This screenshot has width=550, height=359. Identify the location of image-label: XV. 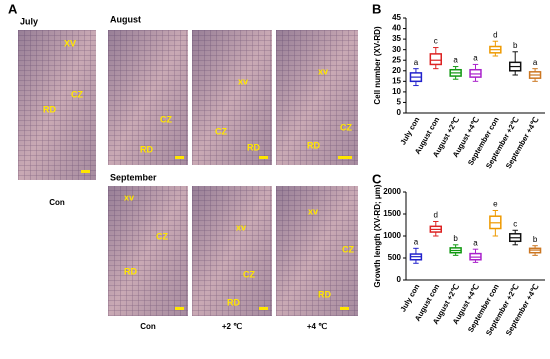
(70, 43).